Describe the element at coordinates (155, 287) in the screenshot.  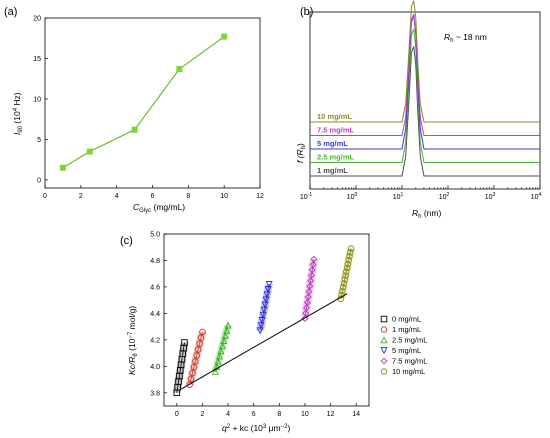
I see `panel-c-ytick-label: 4.6` at that location.